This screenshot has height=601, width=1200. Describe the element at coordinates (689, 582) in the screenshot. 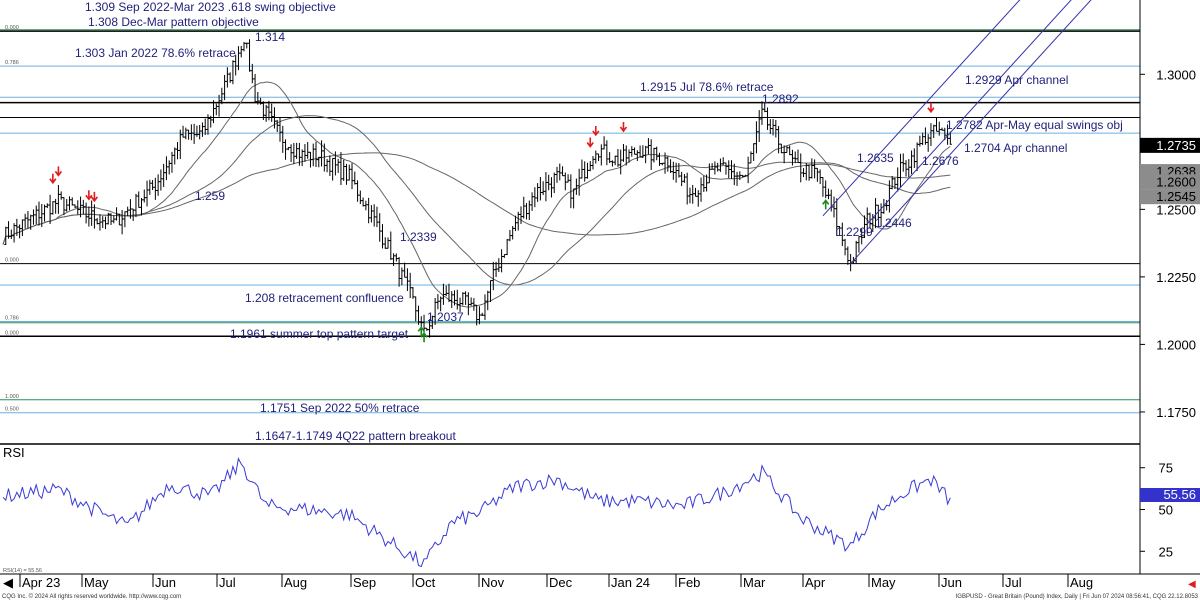

I see `month-label: Feb` at that location.